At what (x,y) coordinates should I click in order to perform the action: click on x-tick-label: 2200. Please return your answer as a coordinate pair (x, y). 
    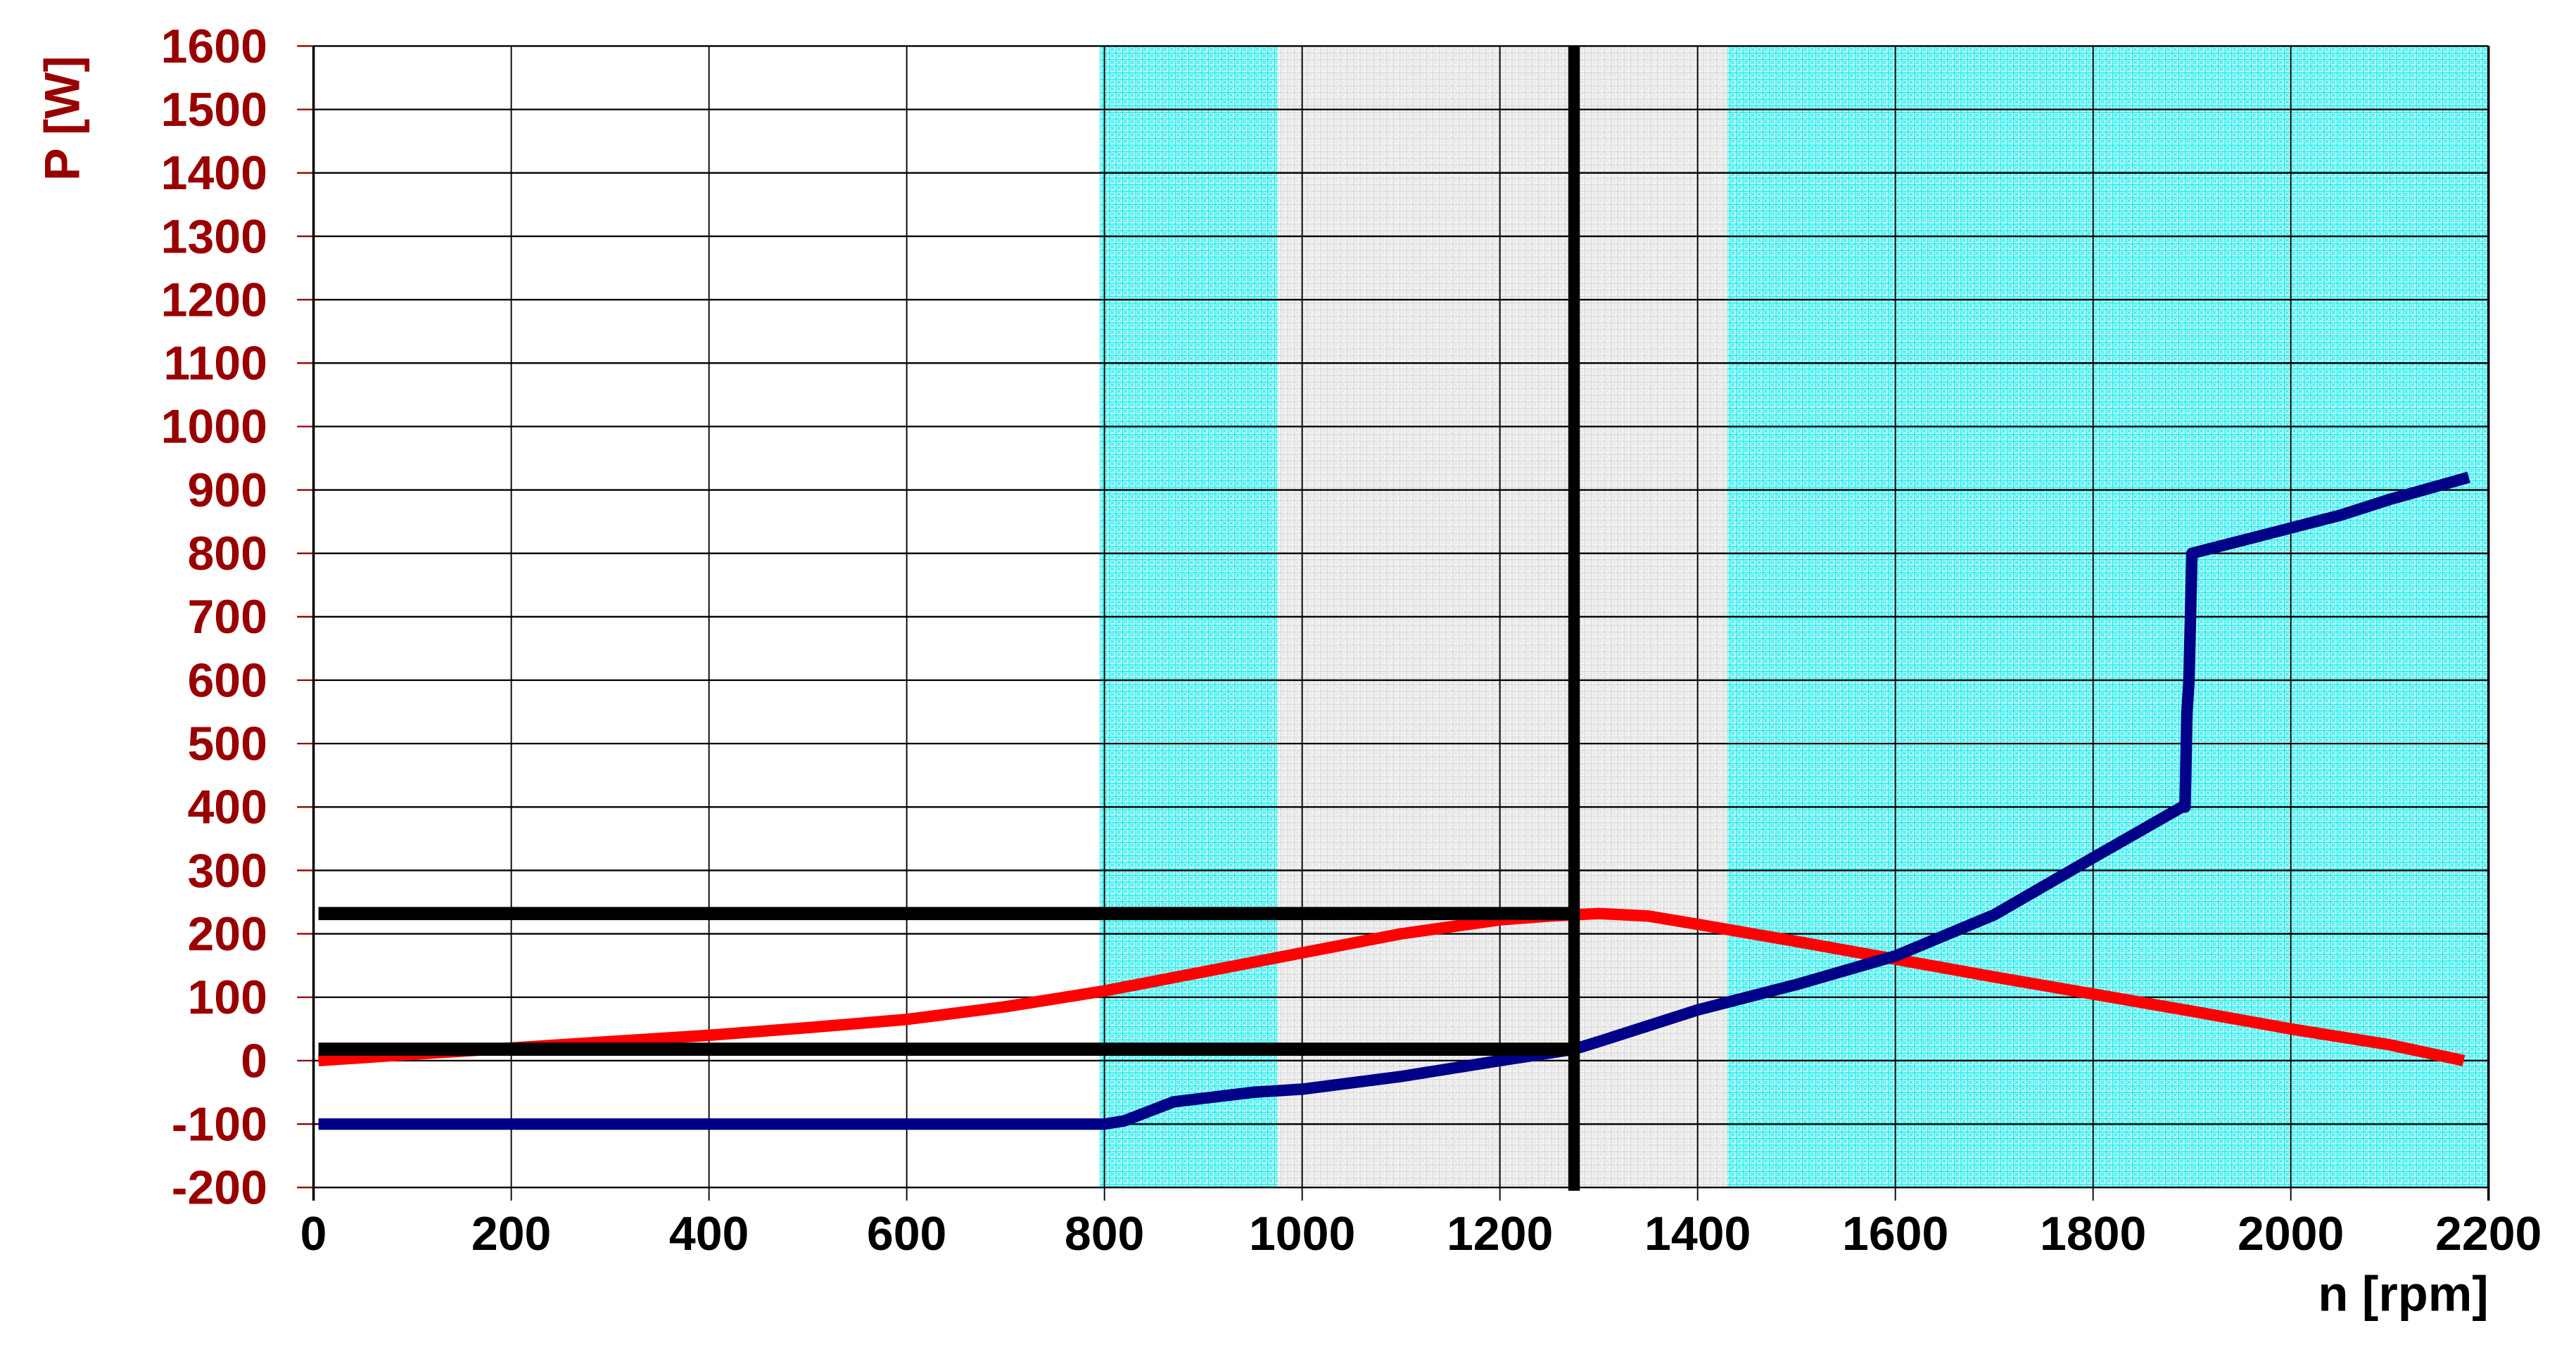
    Looking at the image, I should click on (2488, 1234).